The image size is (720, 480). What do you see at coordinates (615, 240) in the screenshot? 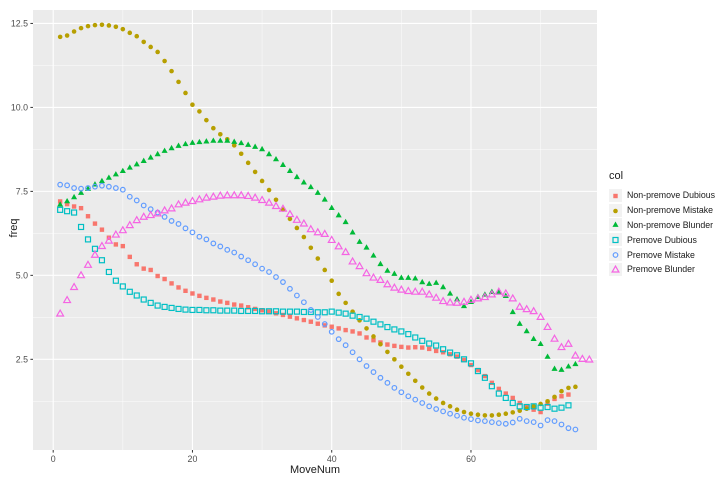
I see `legend-key-premove-dubious` at bounding box center [615, 240].